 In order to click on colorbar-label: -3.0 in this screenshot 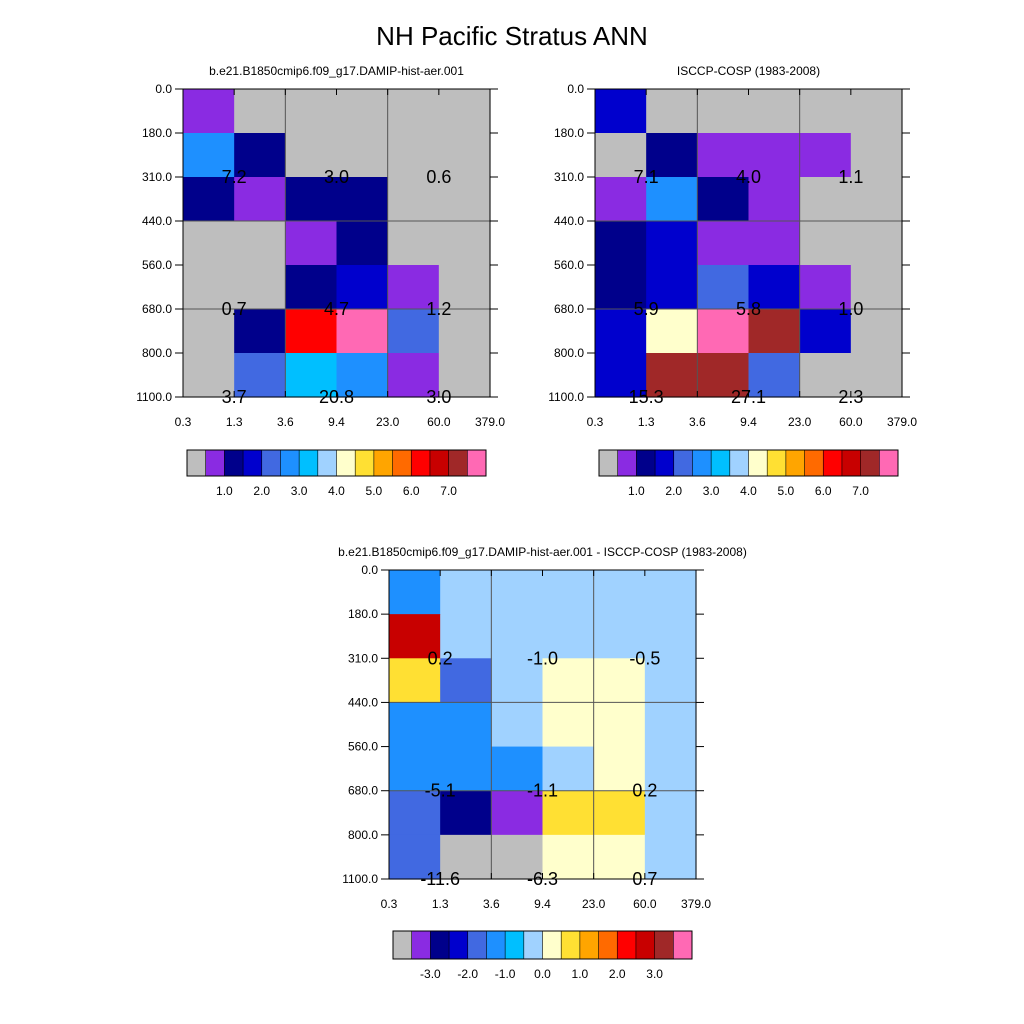, I will do `click(430, 974)`.